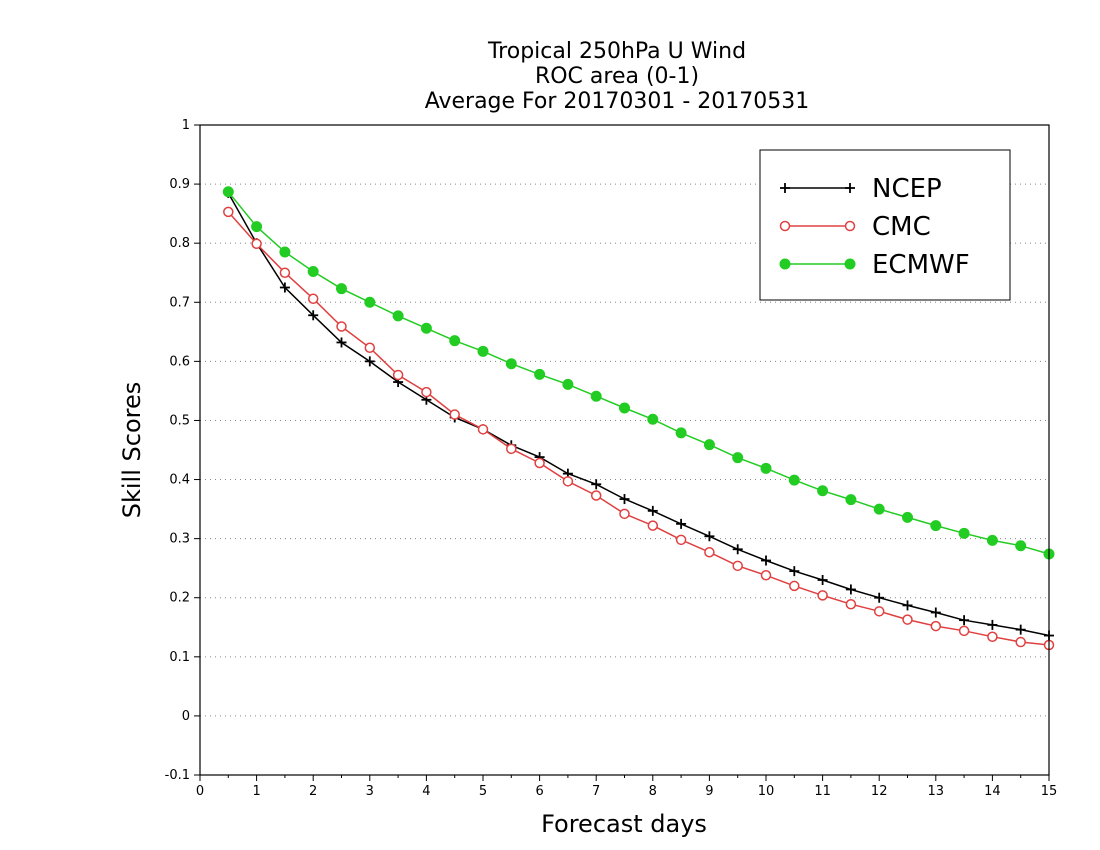 This screenshot has height=850, width=1100. I want to click on x-tick-label: 1, so click(256, 791).